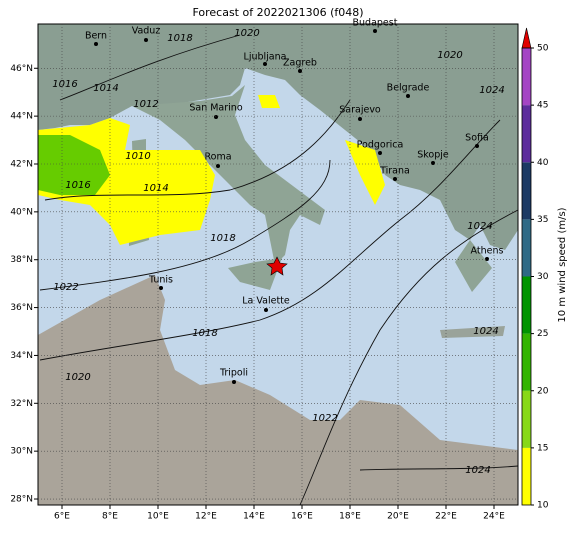 This screenshot has width=576, height=533. Describe the element at coordinates (542, 334) in the screenshot. I see `colorbar-tick-label: 25` at that location.